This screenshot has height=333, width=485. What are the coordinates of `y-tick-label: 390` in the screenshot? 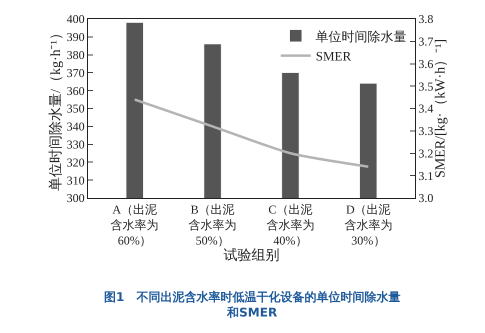 It's located at (75, 37).